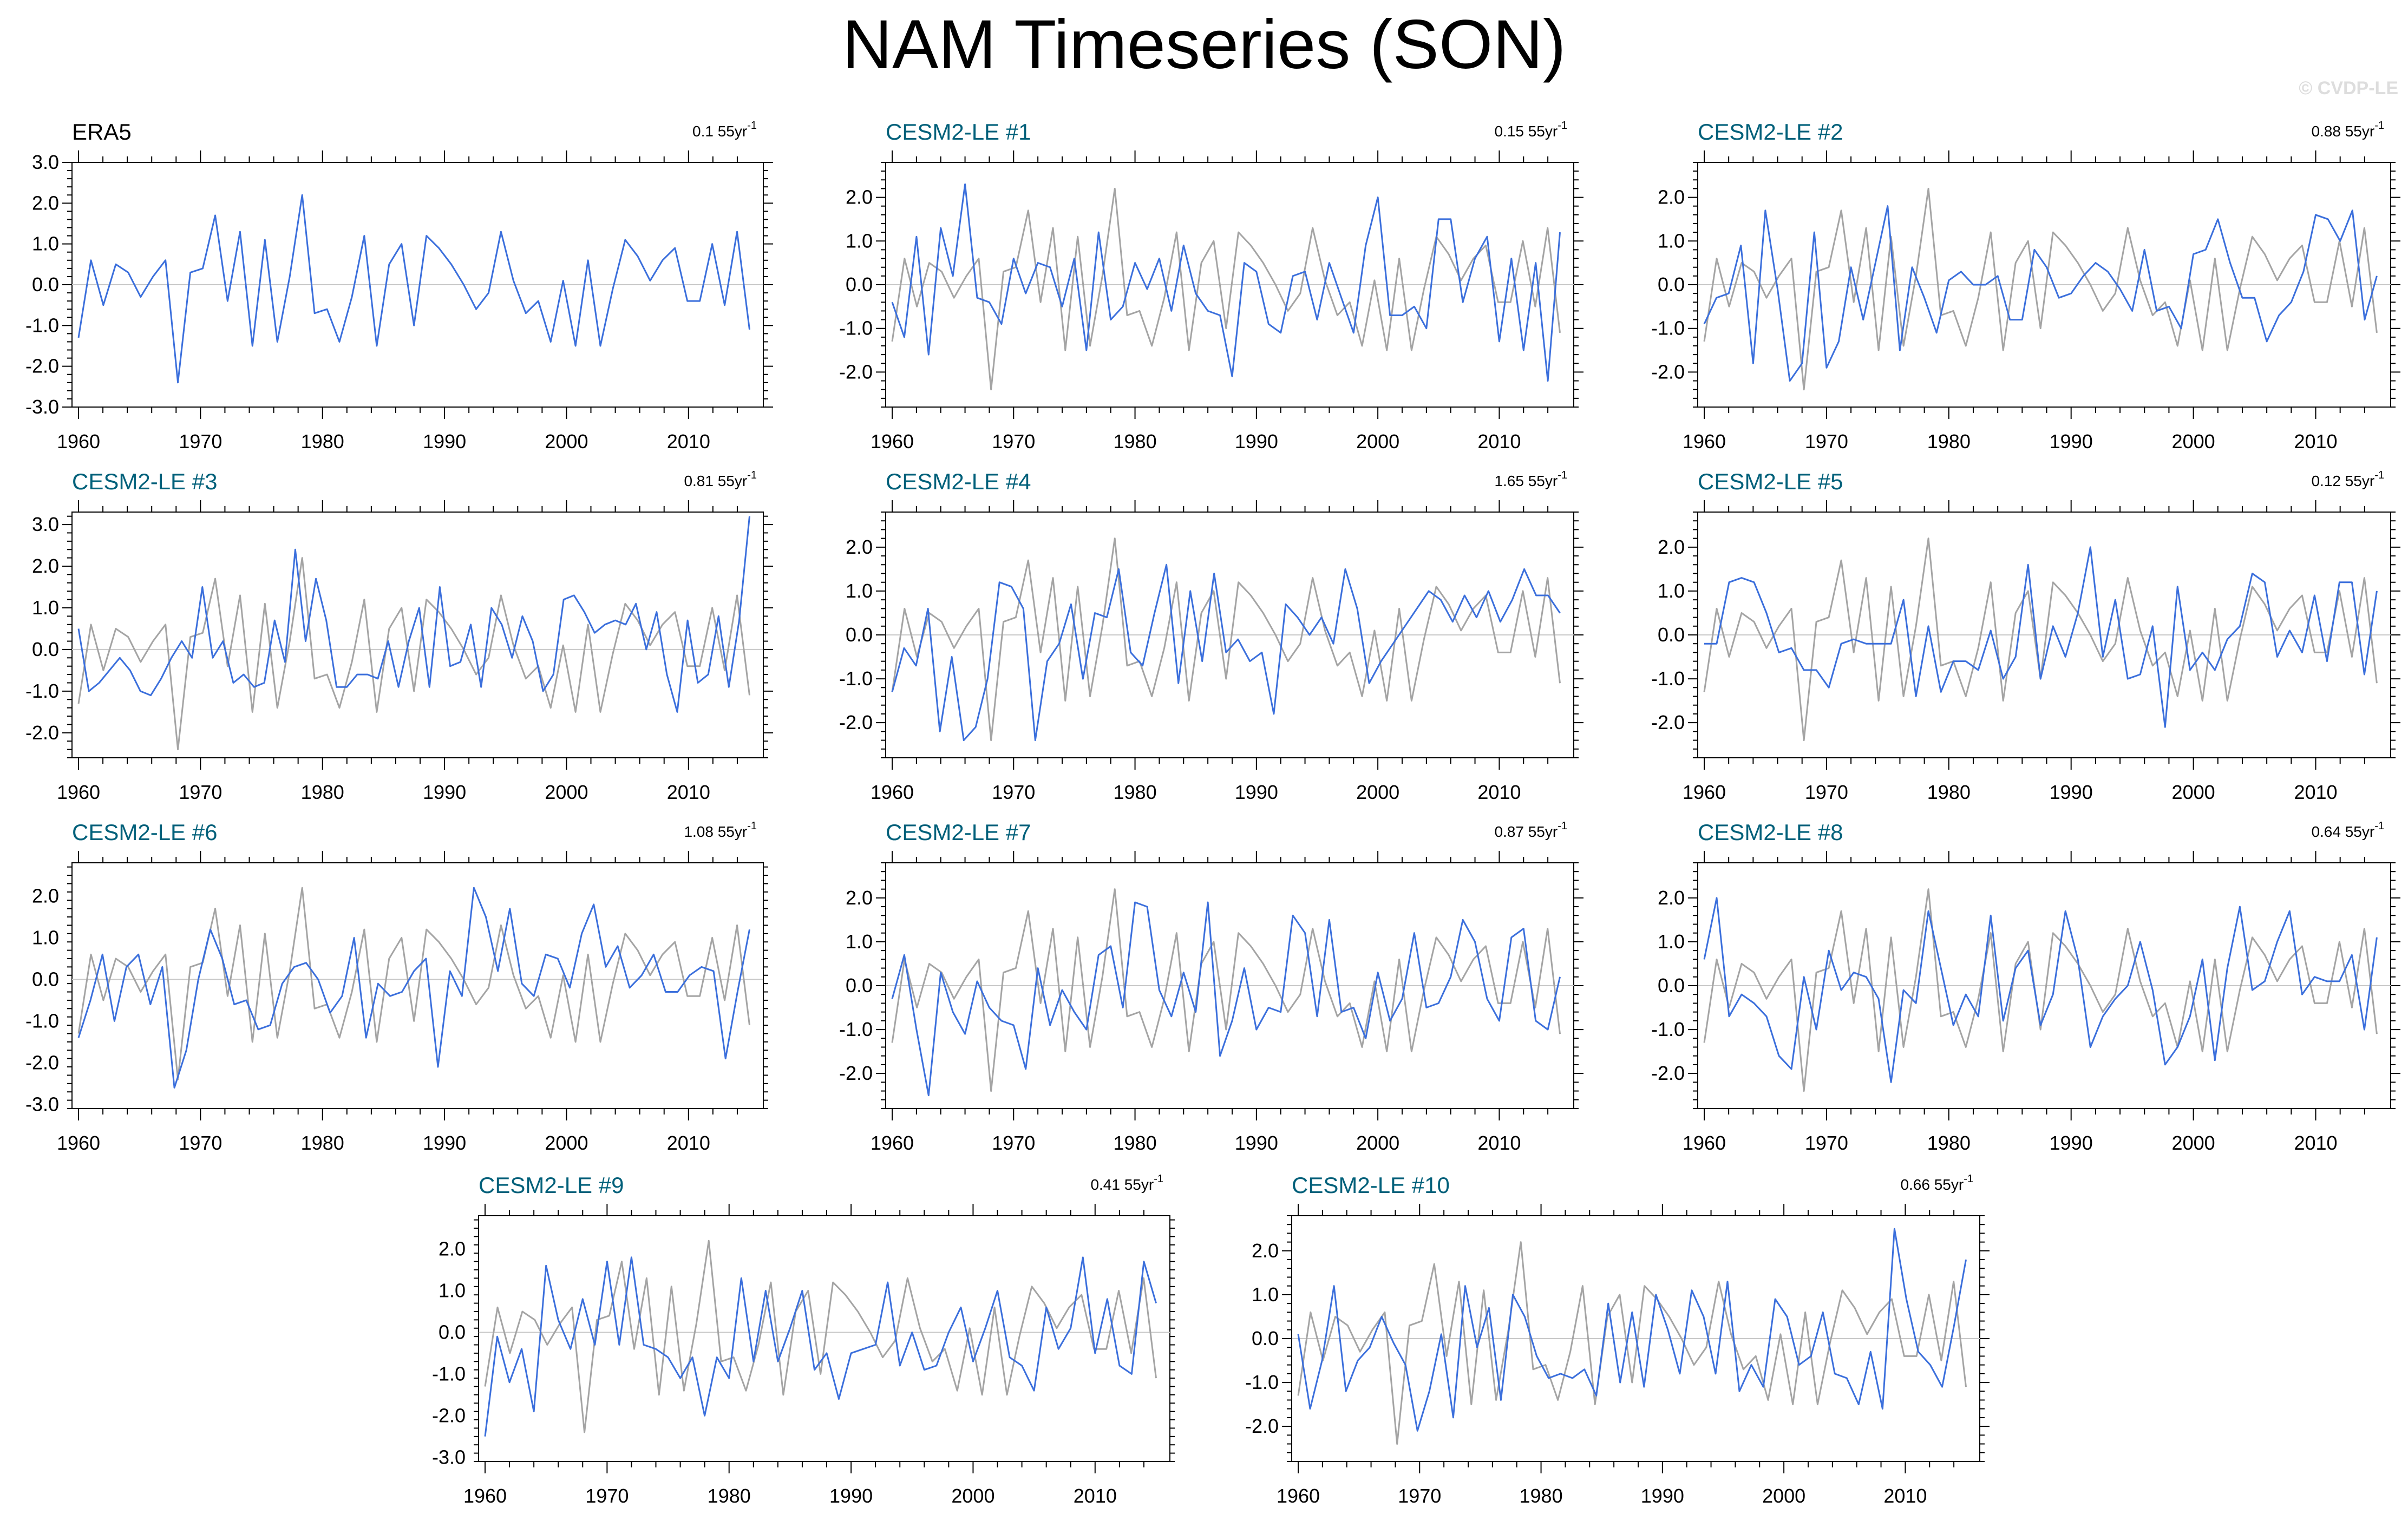  What do you see at coordinates (724, 130) in the screenshot?
I see `trend-label: 0.1 55yr-1` at bounding box center [724, 130].